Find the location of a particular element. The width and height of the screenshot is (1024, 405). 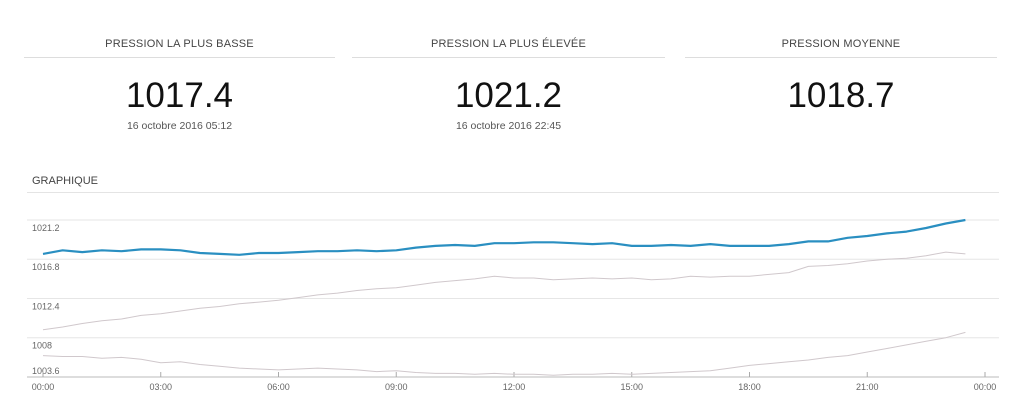

stat-label: PRESSION LA PLUS BASSE is located at coordinates (179, 44).